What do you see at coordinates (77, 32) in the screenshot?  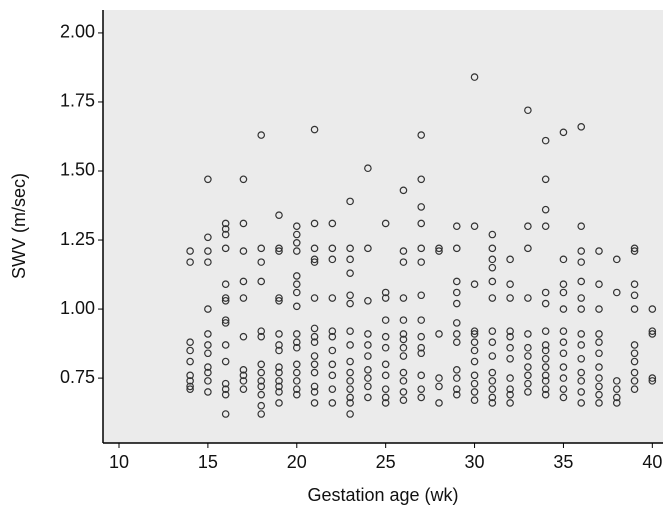 I see `y-tick-label: 2.00` at bounding box center [77, 32].